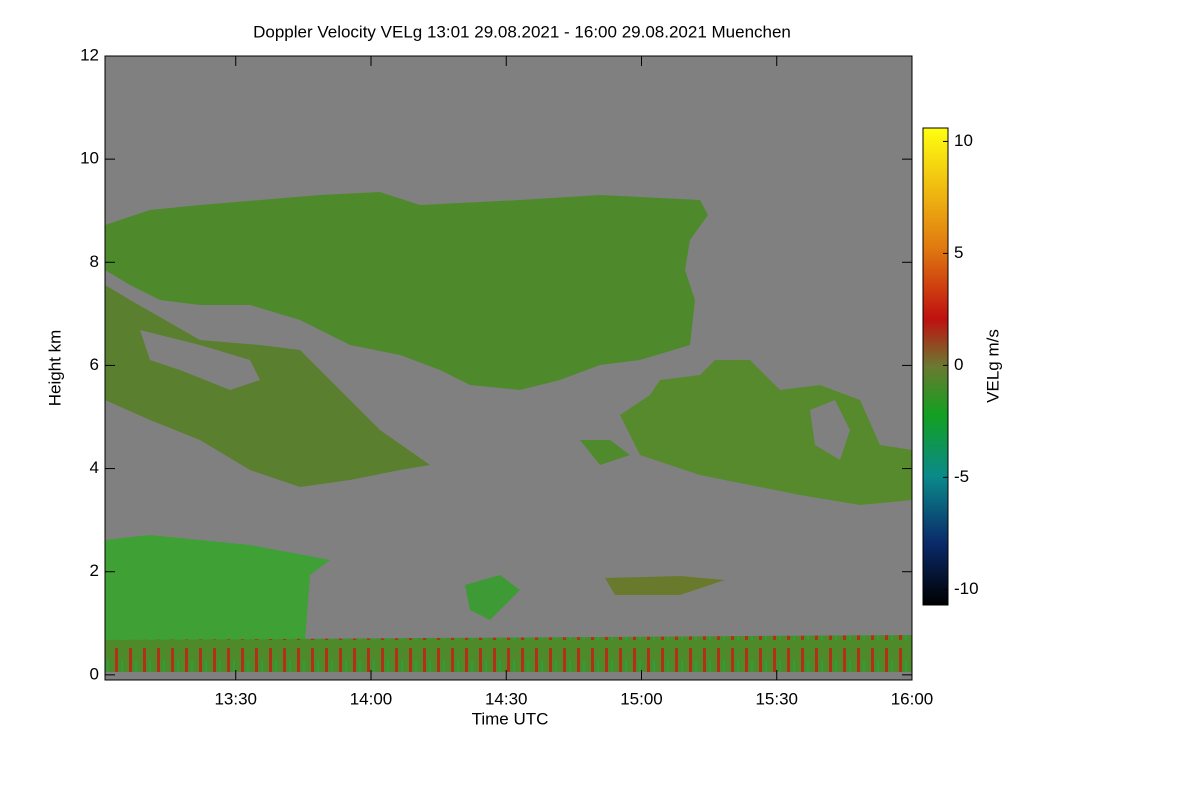  What do you see at coordinates (510, 718) in the screenshot?
I see `x-axis-label: Time UTC` at bounding box center [510, 718].